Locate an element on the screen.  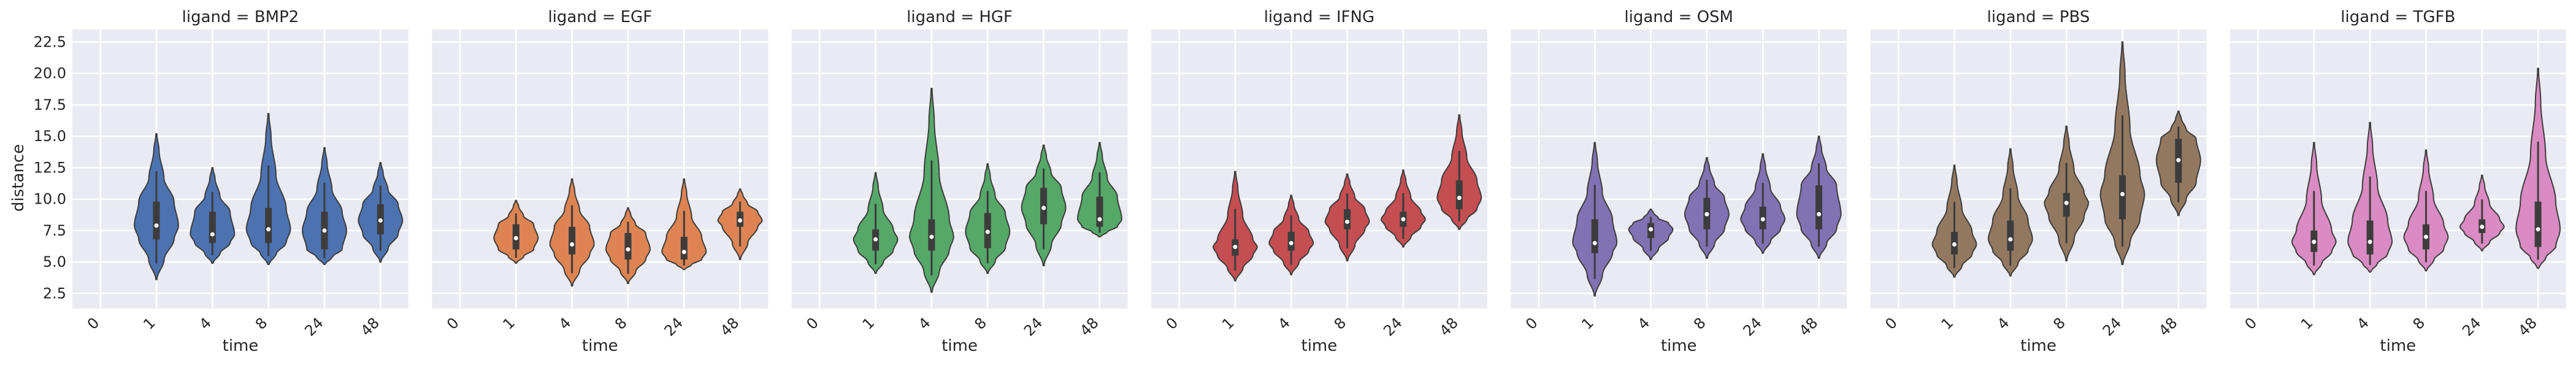
violin-ifng-t8 is located at coordinates (1347, 217).